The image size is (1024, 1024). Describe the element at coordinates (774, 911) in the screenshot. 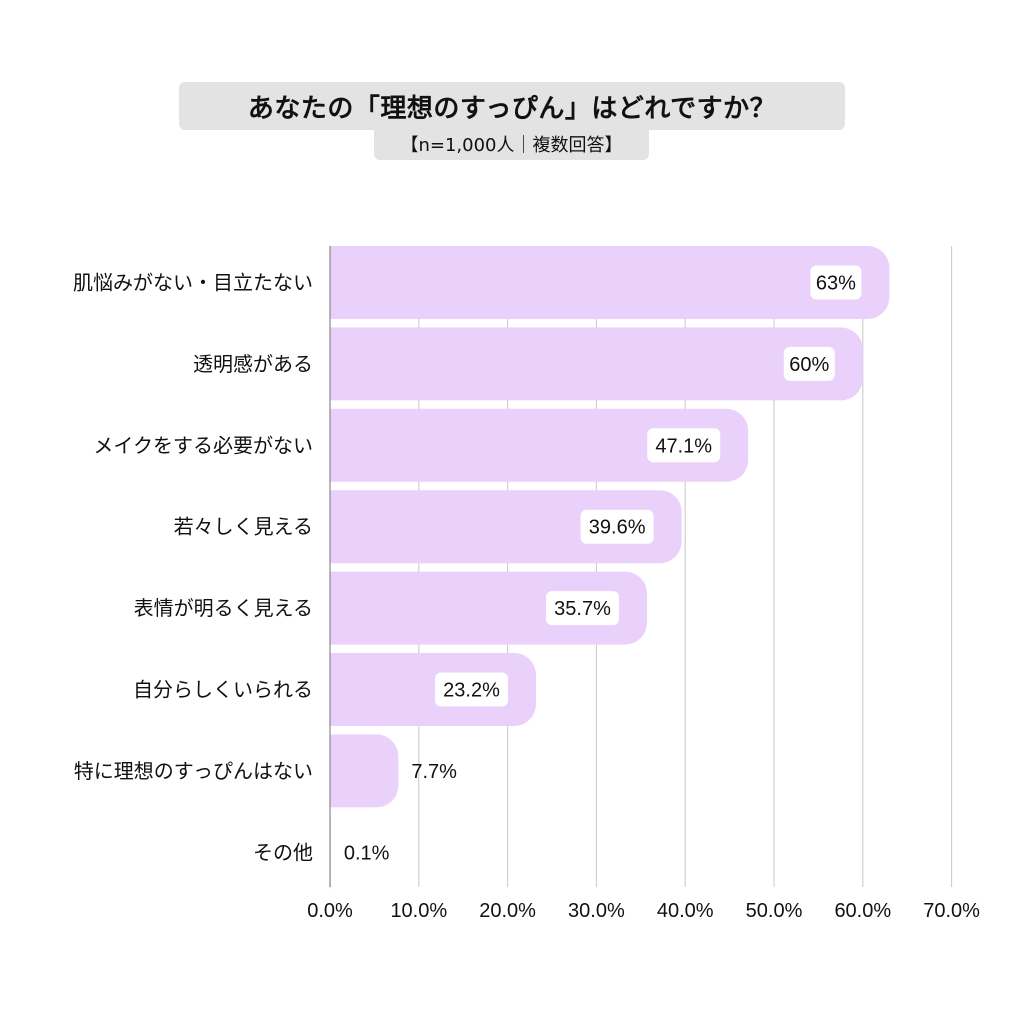

I see `x-tick-label: 50.0%` at that location.